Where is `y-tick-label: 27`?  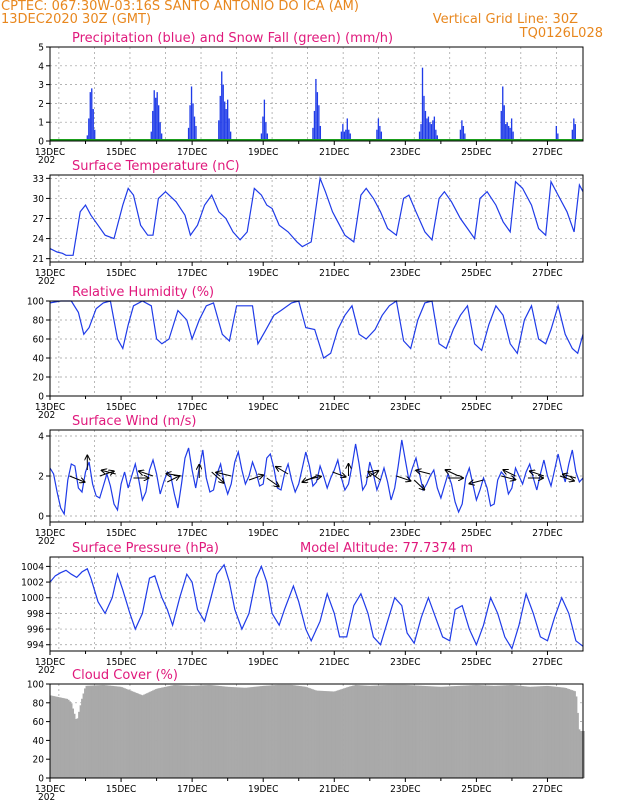 y-tick-label: 27 is located at coordinates (38, 219).